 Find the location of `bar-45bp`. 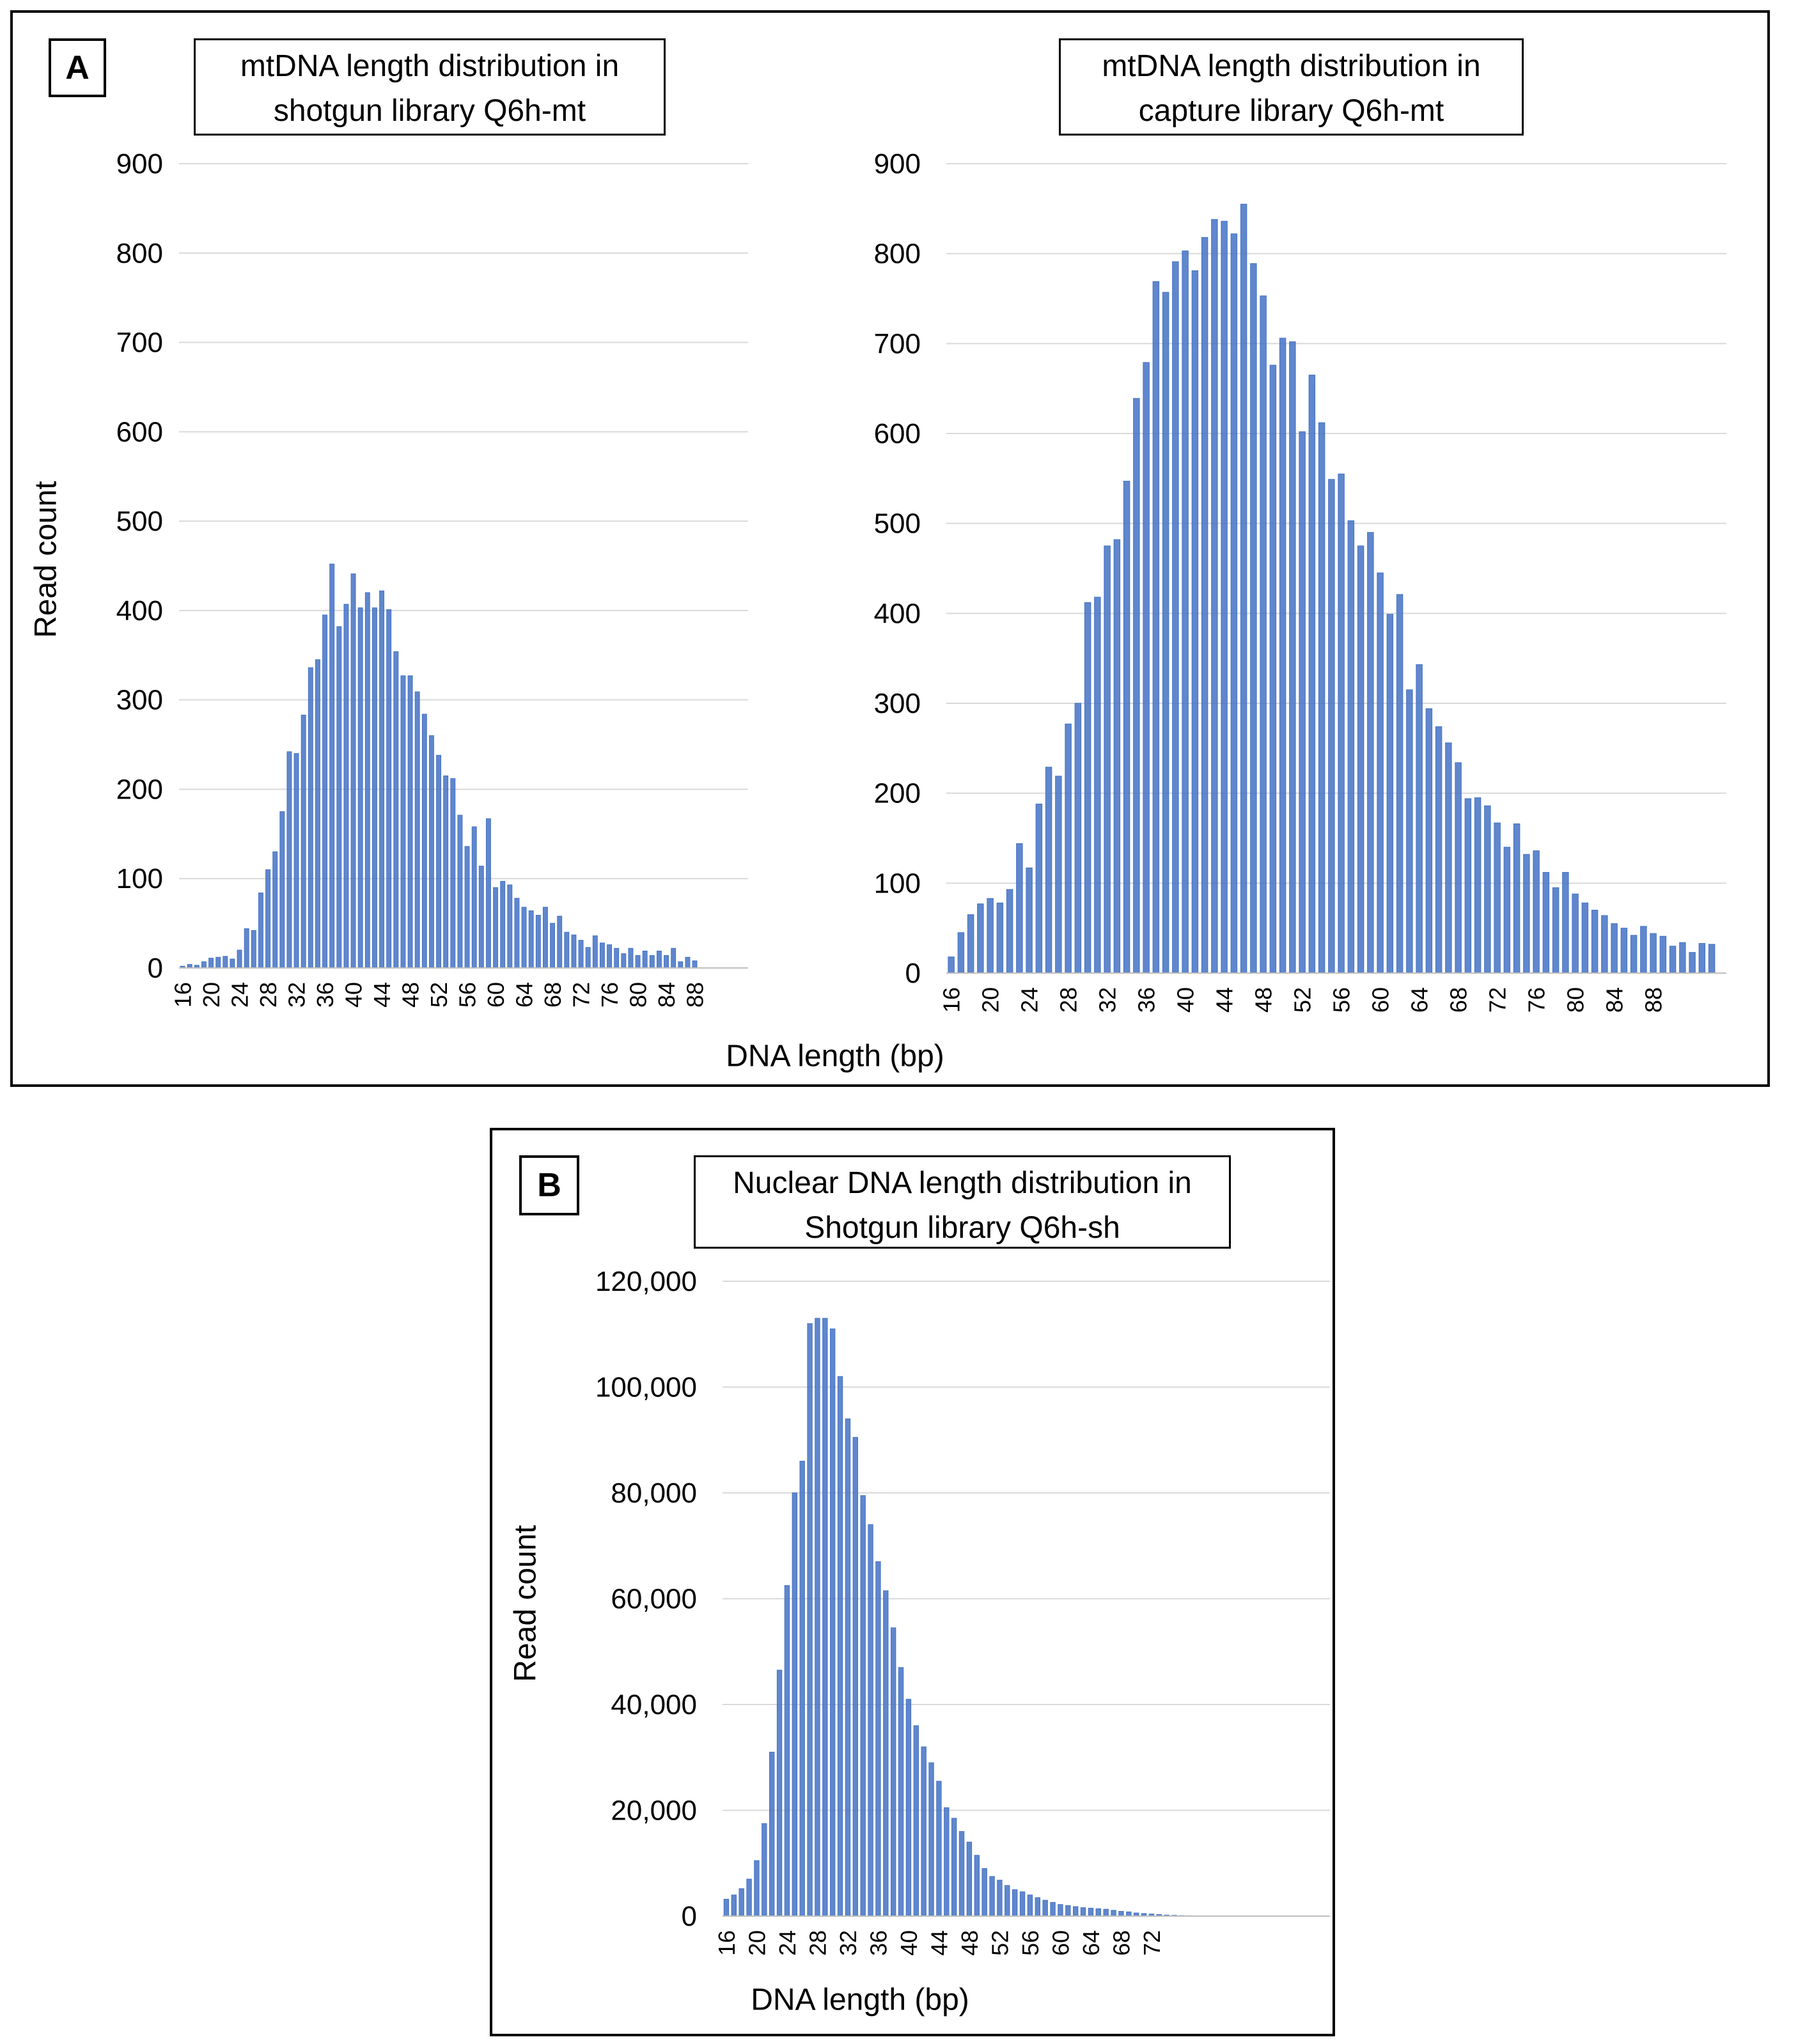

bar-45bp is located at coordinates (947, 1862).